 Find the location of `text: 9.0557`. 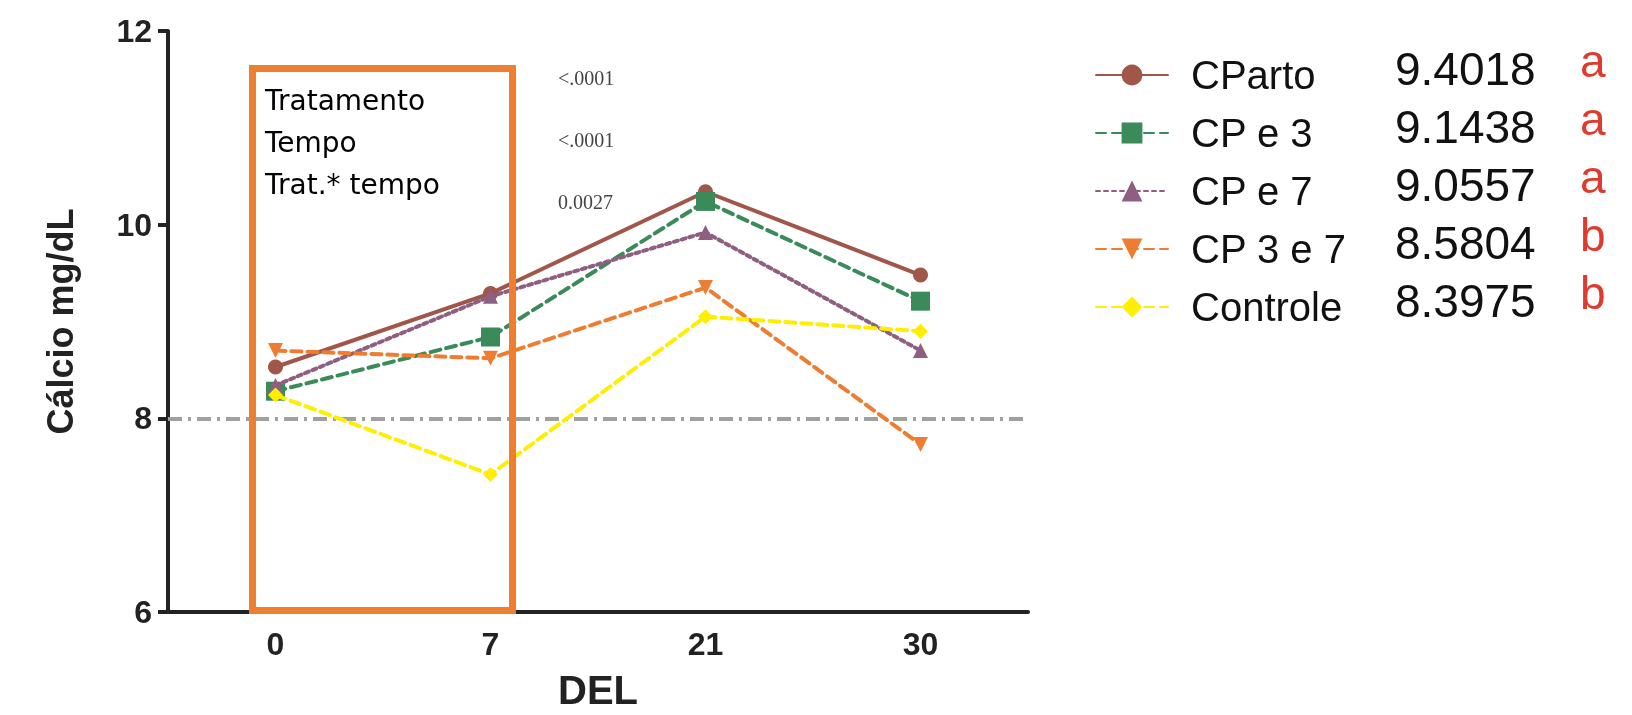

text: 9.0557 is located at coordinates (1465, 185).